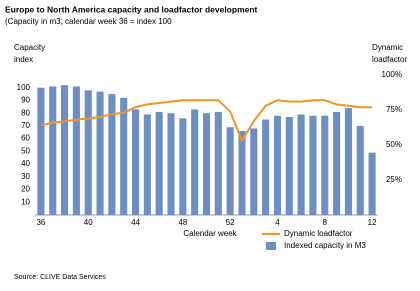  I want to click on y-tick-label: 10, so click(25, 201).